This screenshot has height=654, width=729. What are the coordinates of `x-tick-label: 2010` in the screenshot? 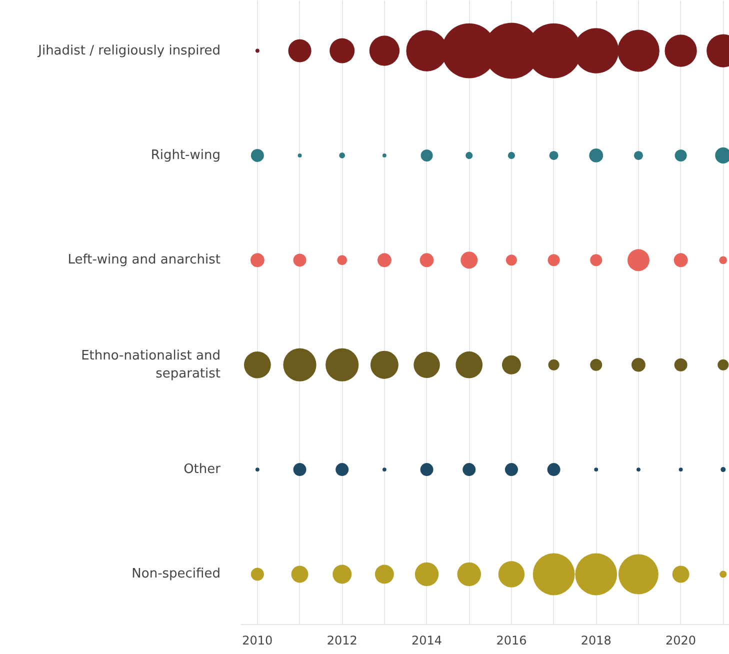 It's located at (257, 641).